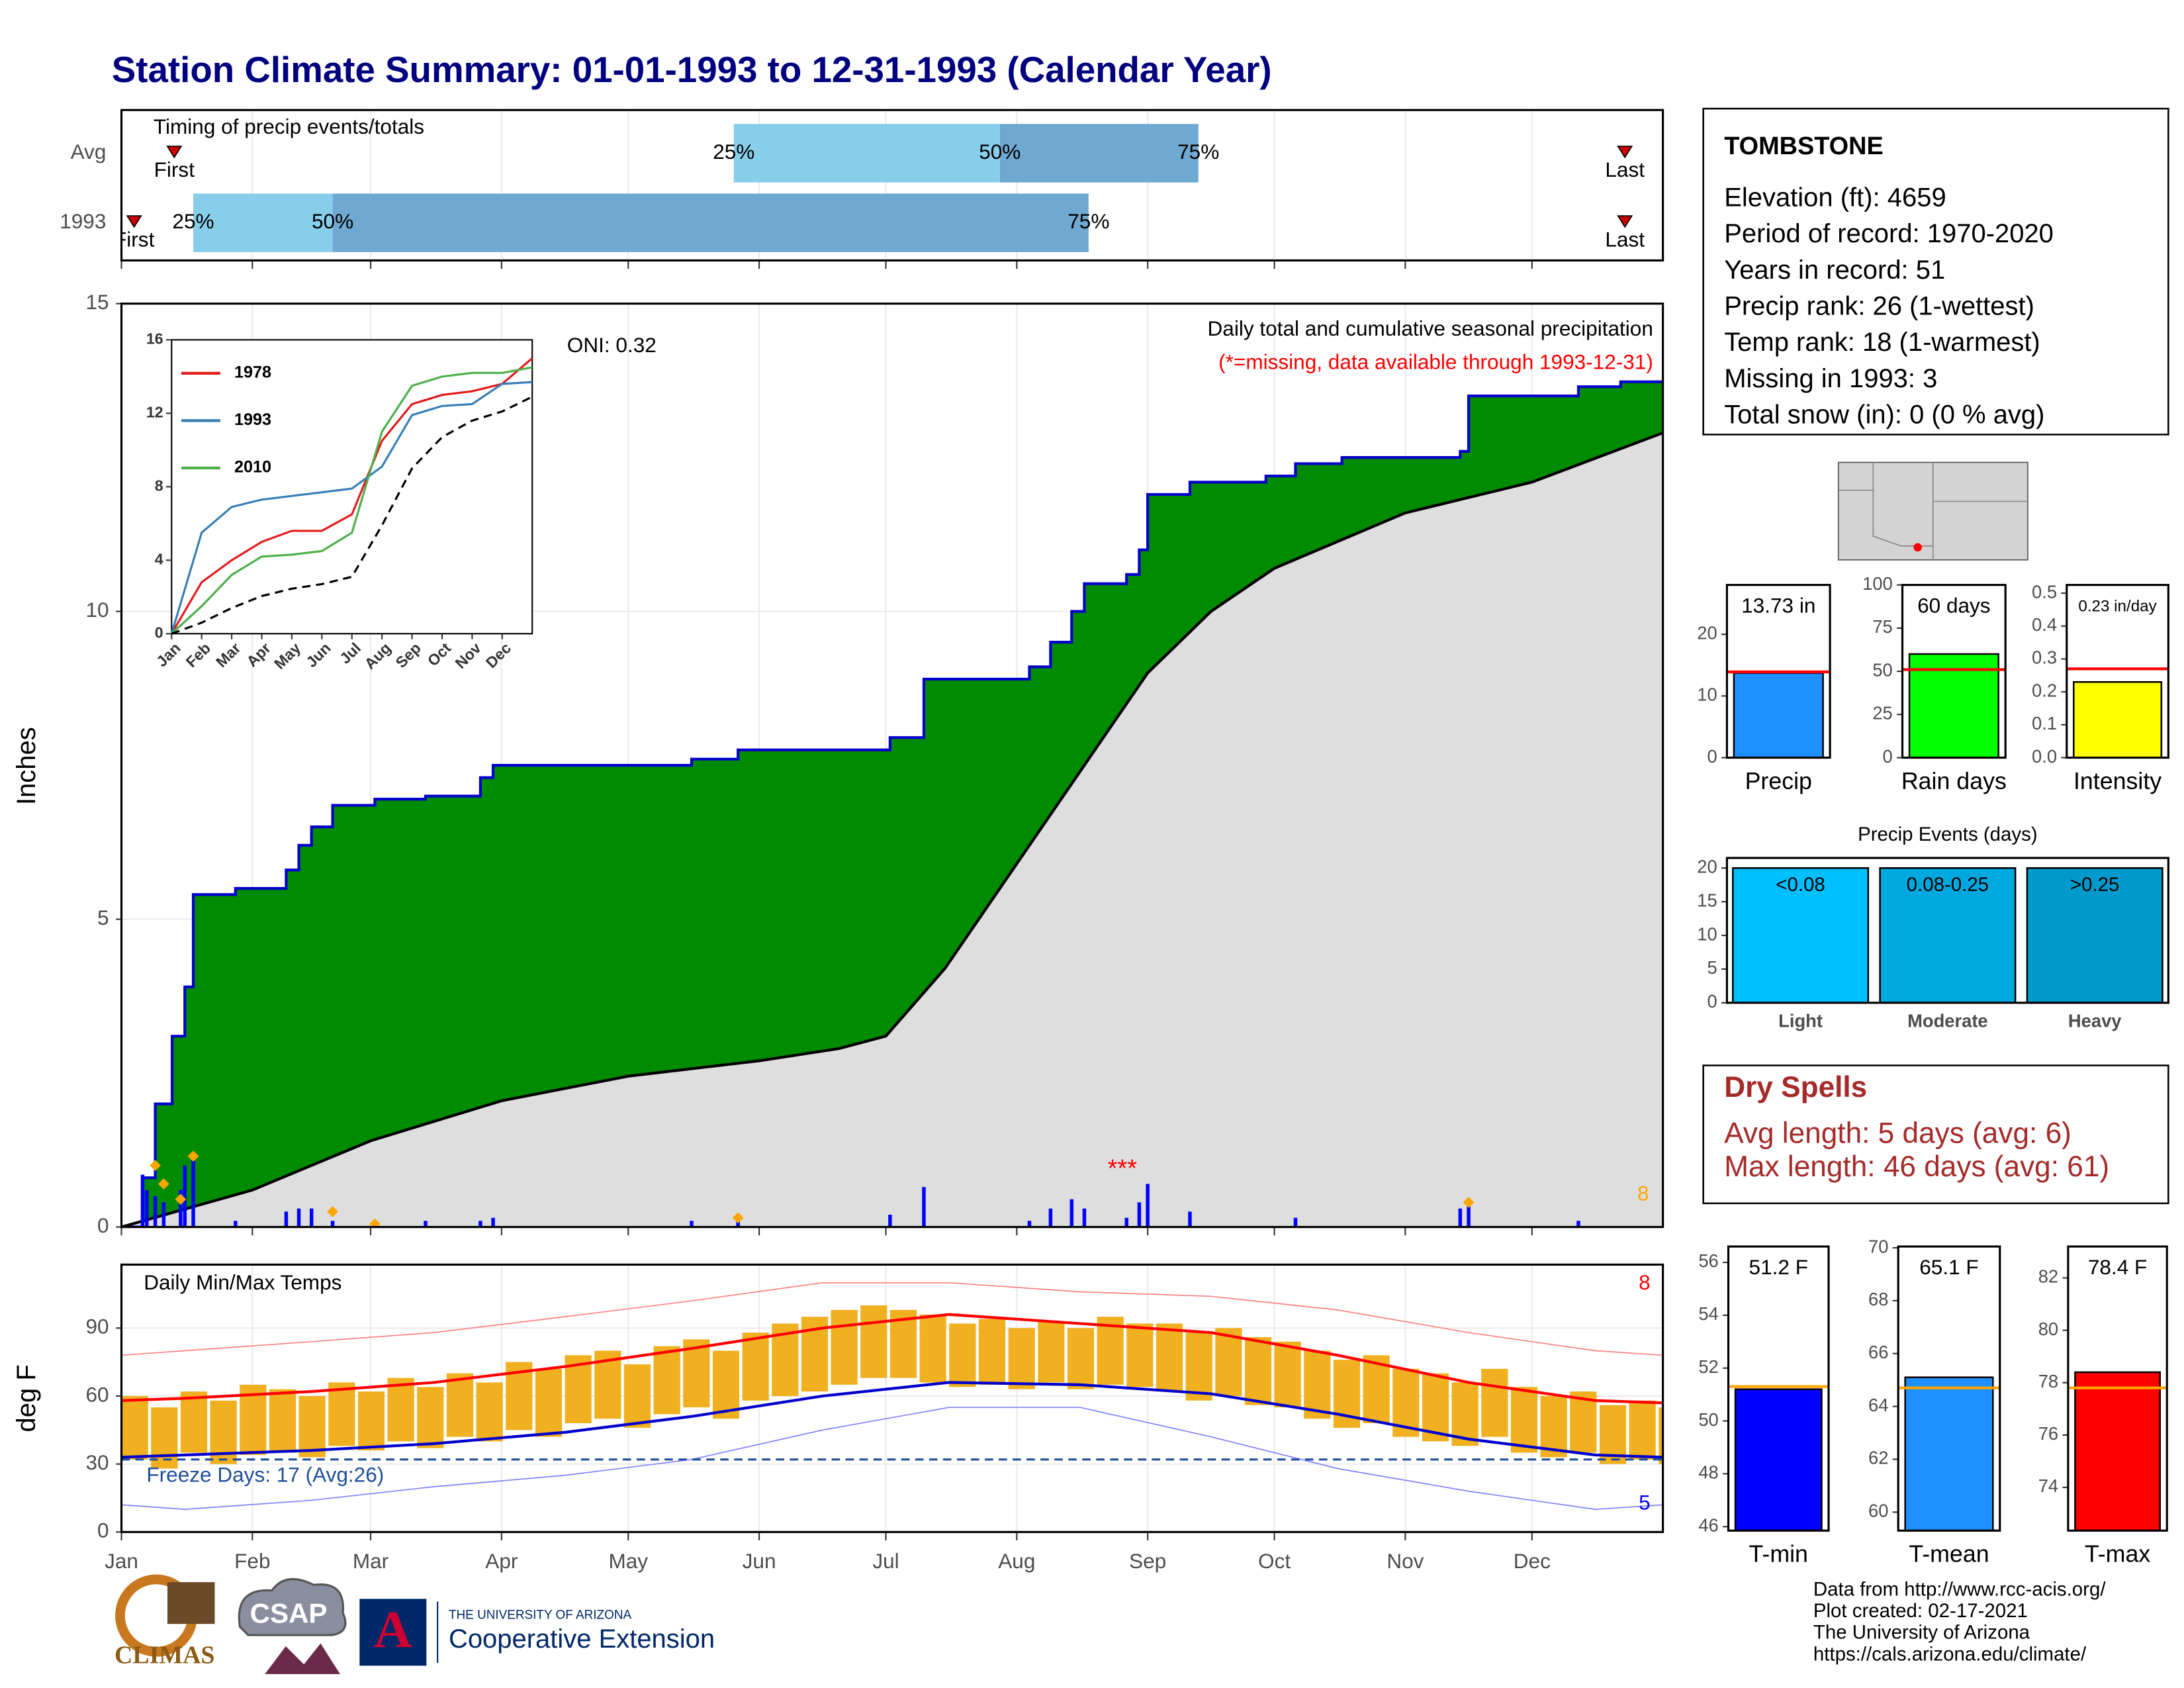 This screenshot has height=1688, width=2184. Describe the element at coordinates (582, 1639) in the screenshot. I see `logo-text: Cooperative Extension` at that location.